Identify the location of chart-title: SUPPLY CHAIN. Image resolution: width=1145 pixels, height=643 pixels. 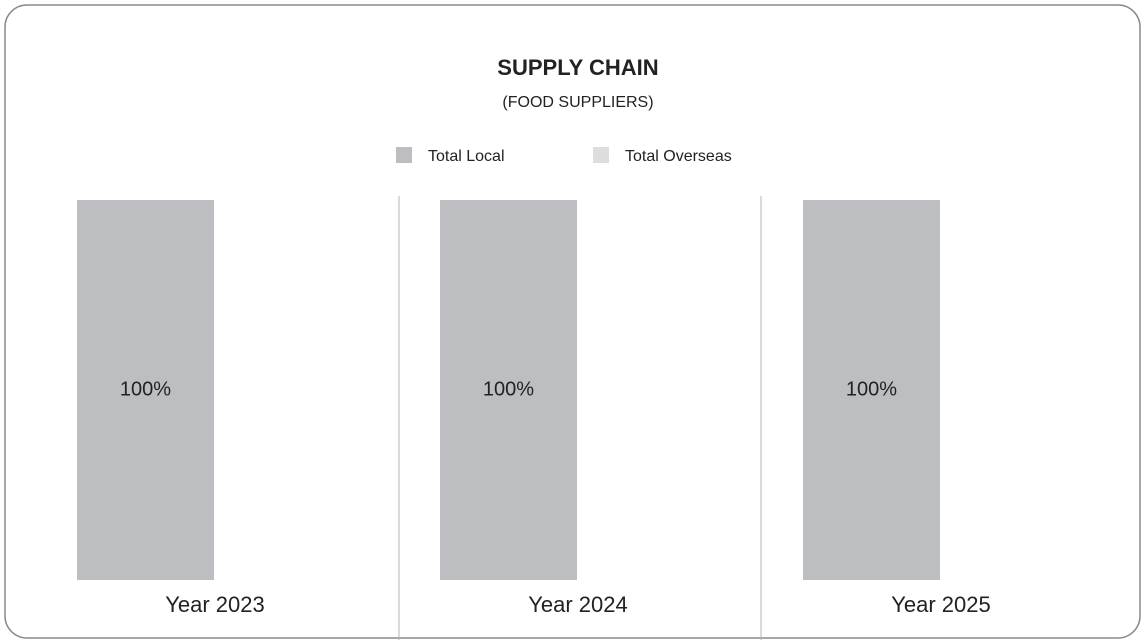
(577, 67).